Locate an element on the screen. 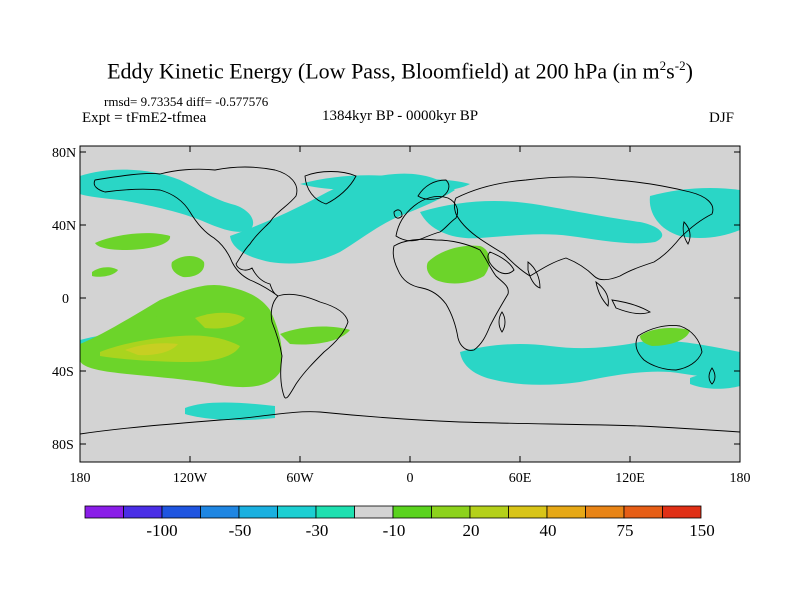  anomaly-pos-south-atlantic is located at coordinates (315, 335).